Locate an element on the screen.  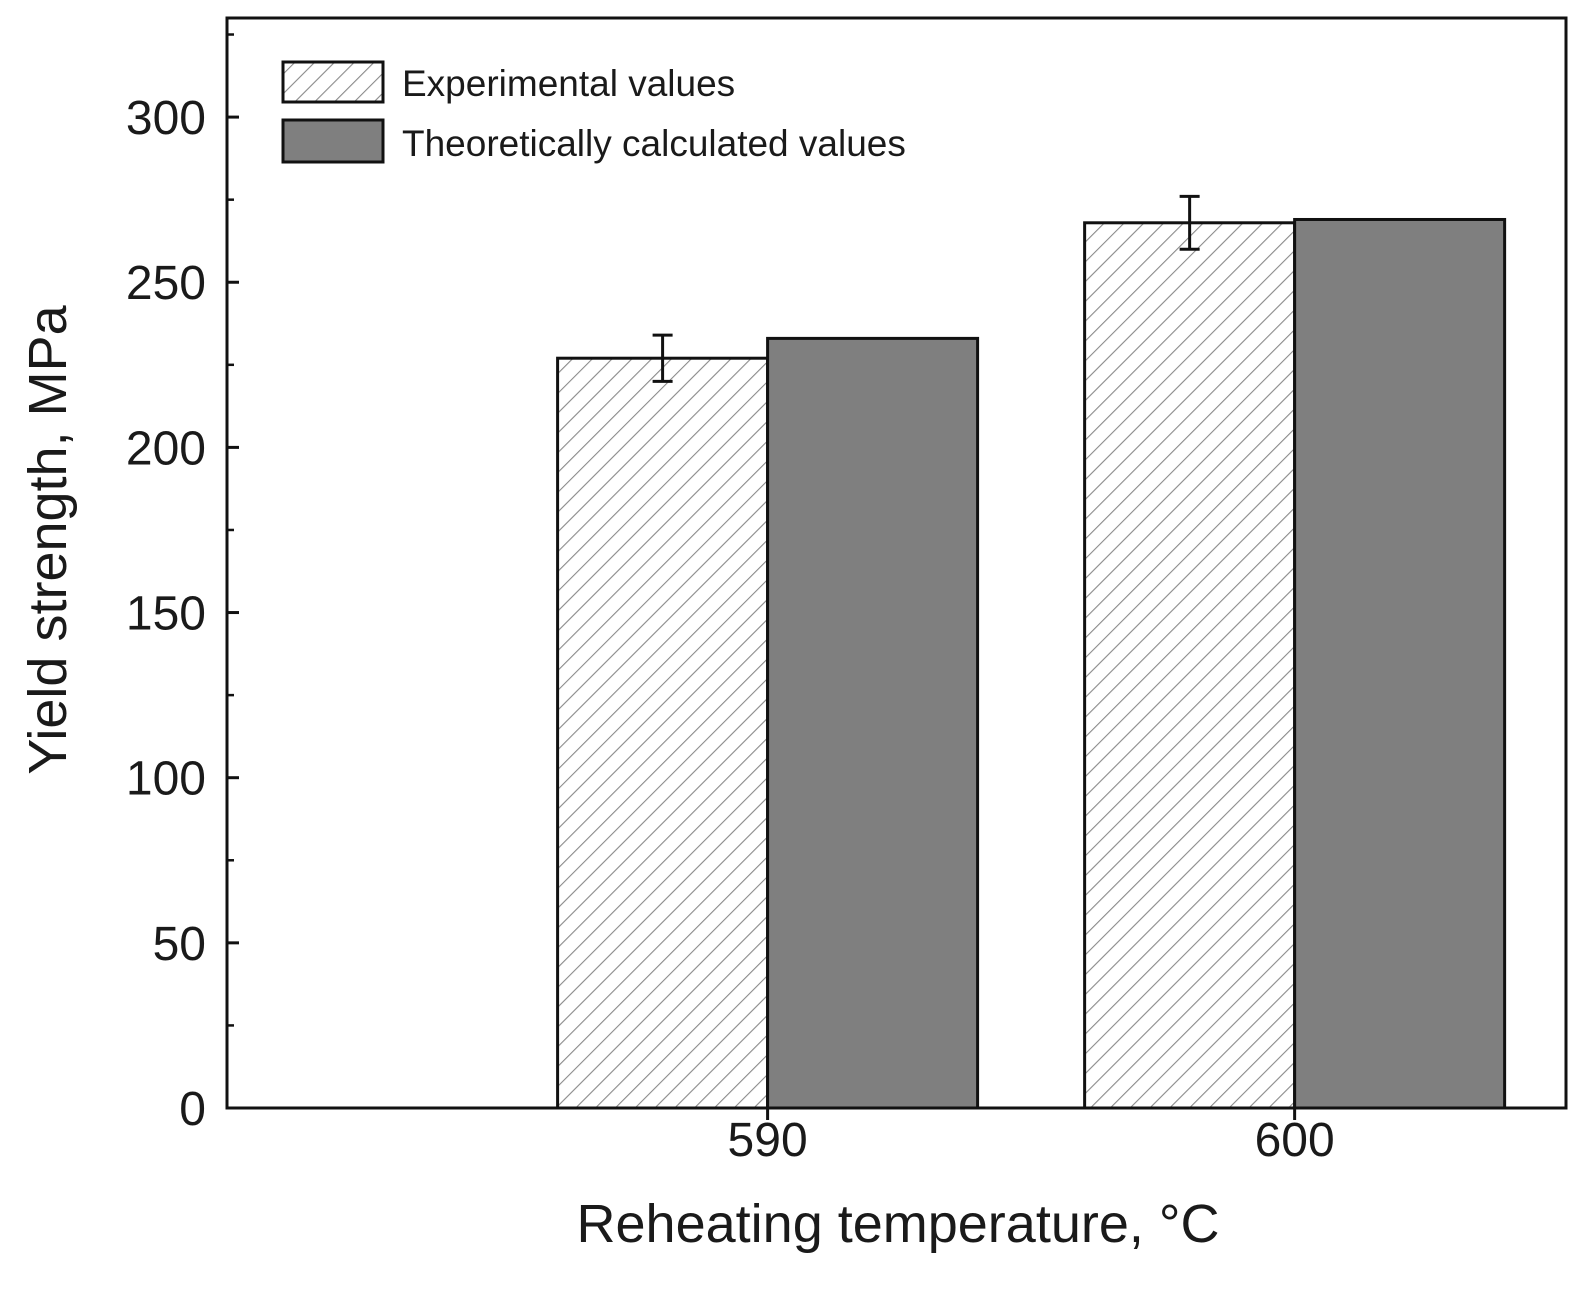
y-tick-label-300: 300 is located at coordinates (166, 118).